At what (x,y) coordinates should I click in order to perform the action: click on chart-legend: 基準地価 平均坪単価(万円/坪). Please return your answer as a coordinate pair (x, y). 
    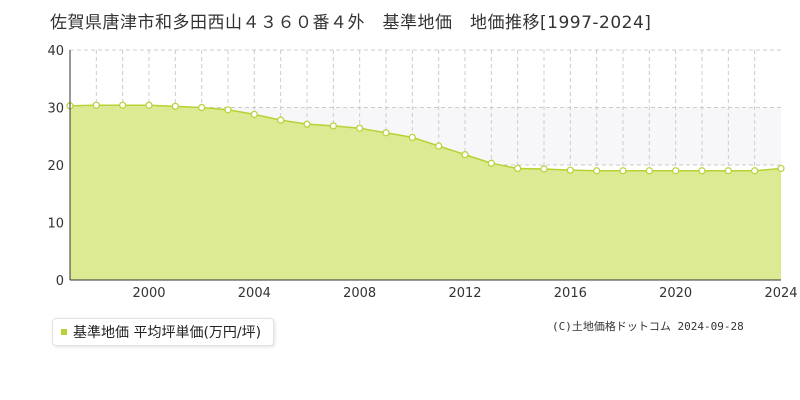
    Looking at the image, I should click on (163, 332).